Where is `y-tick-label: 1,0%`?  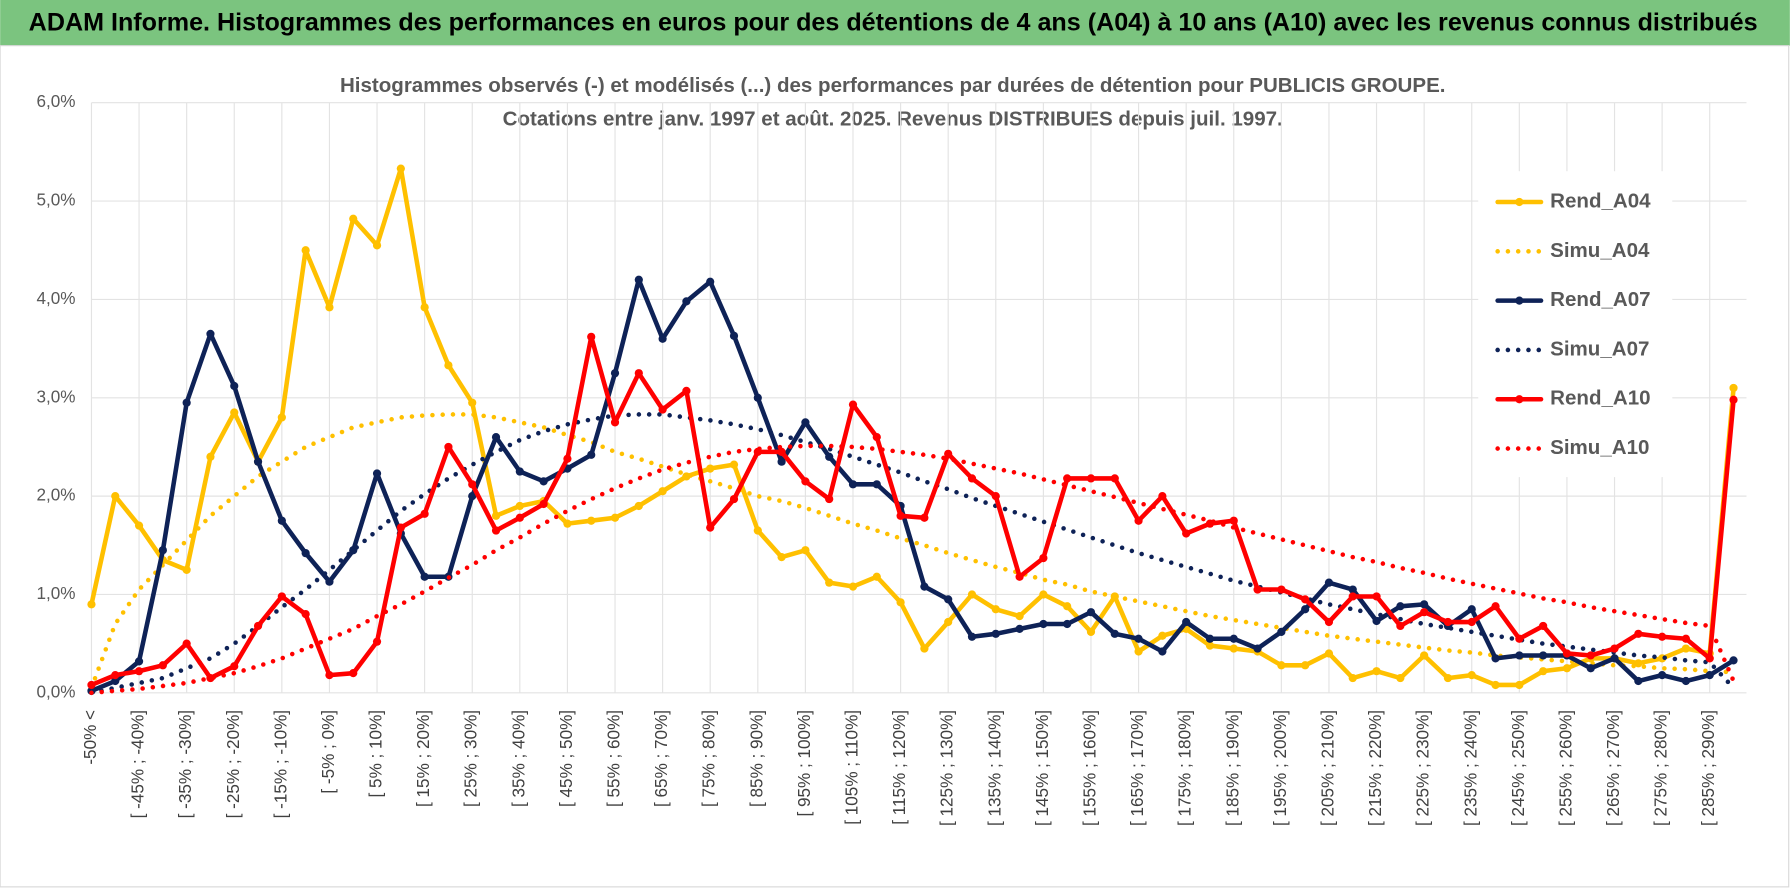 y-tick-label: 1,0% is located at coordinates (55, 593).